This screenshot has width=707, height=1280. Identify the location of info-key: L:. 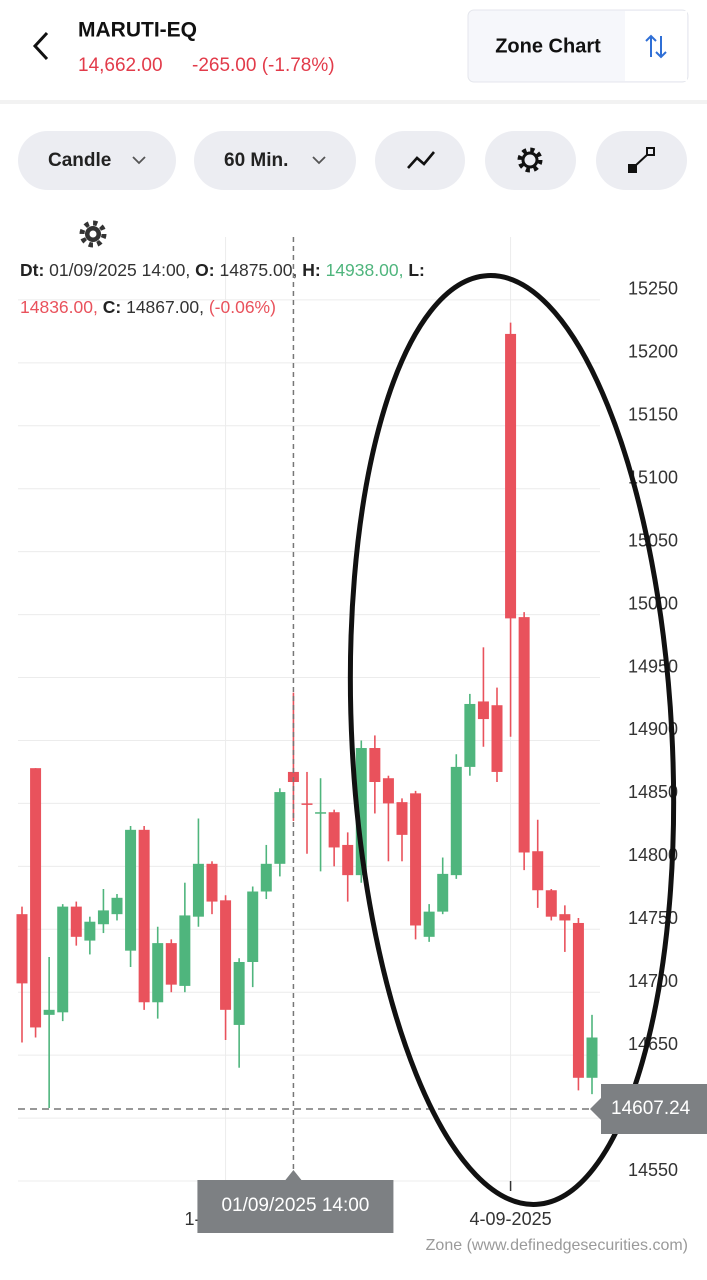
(416, 270).